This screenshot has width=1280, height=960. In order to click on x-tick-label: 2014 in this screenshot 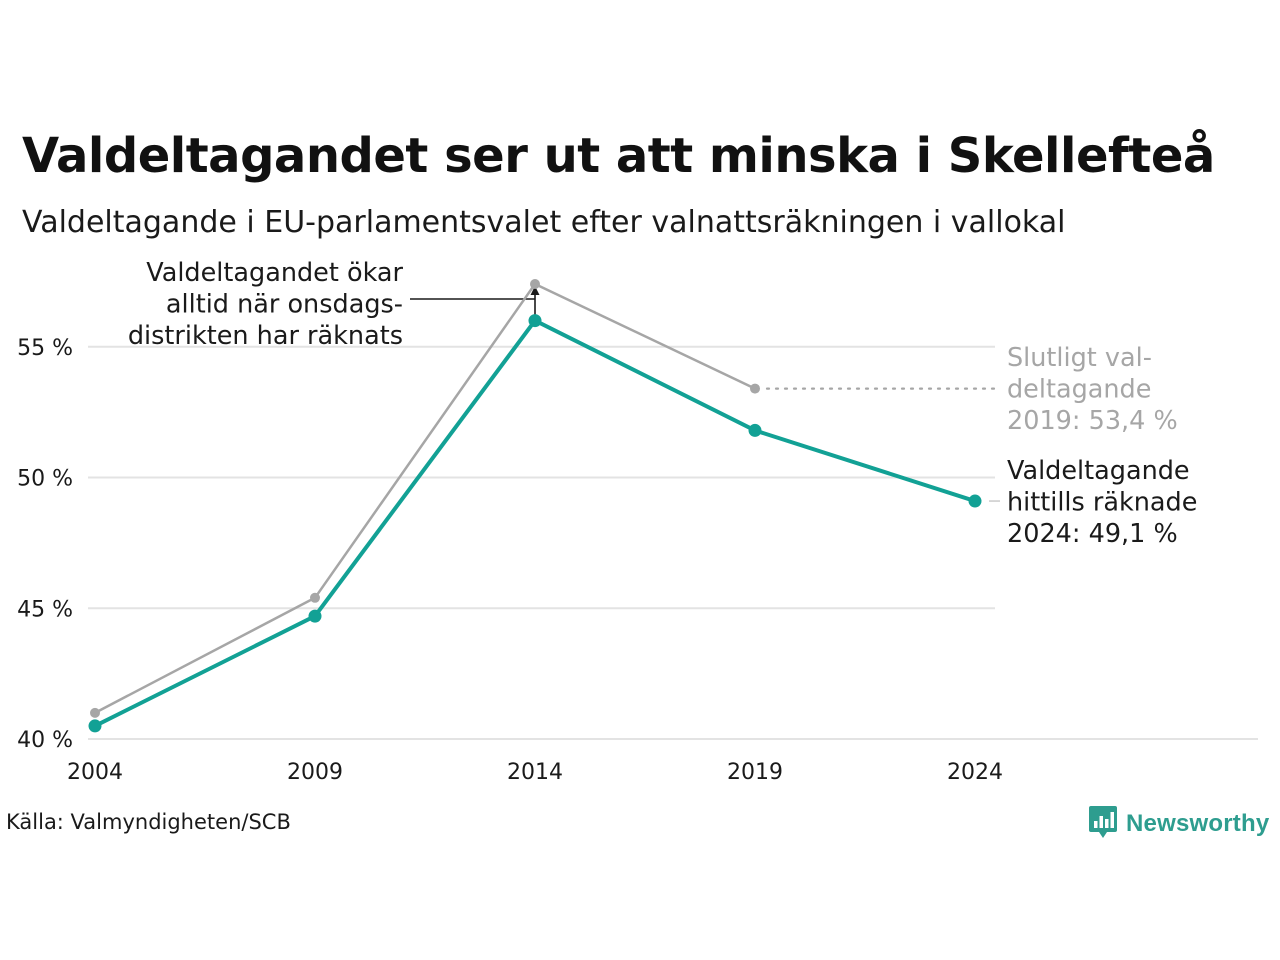, I will do `click(535, 772)`.